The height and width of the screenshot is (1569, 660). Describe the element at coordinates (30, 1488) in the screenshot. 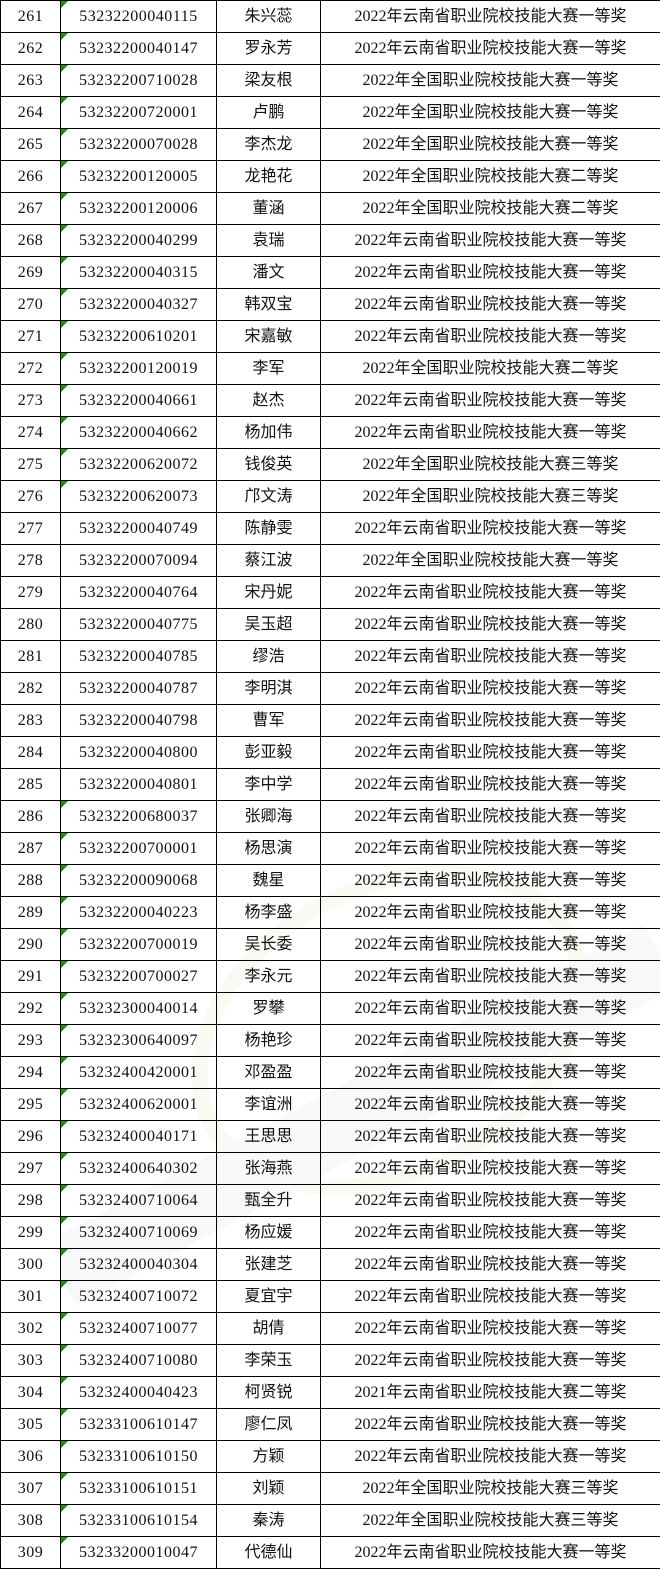

I see `row-number-cell: 307` at that location.